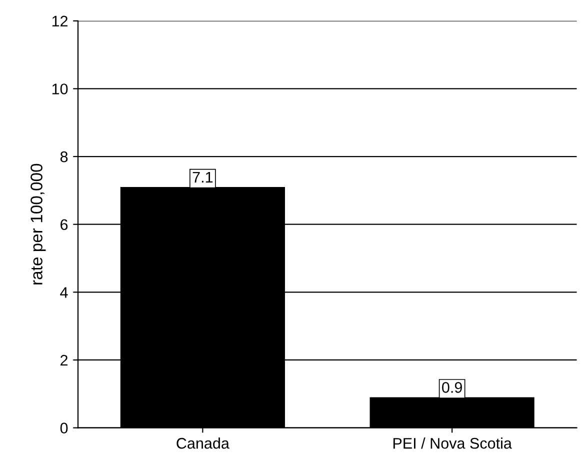  I want to click on y-tick-label: 10, so click(60, 89).